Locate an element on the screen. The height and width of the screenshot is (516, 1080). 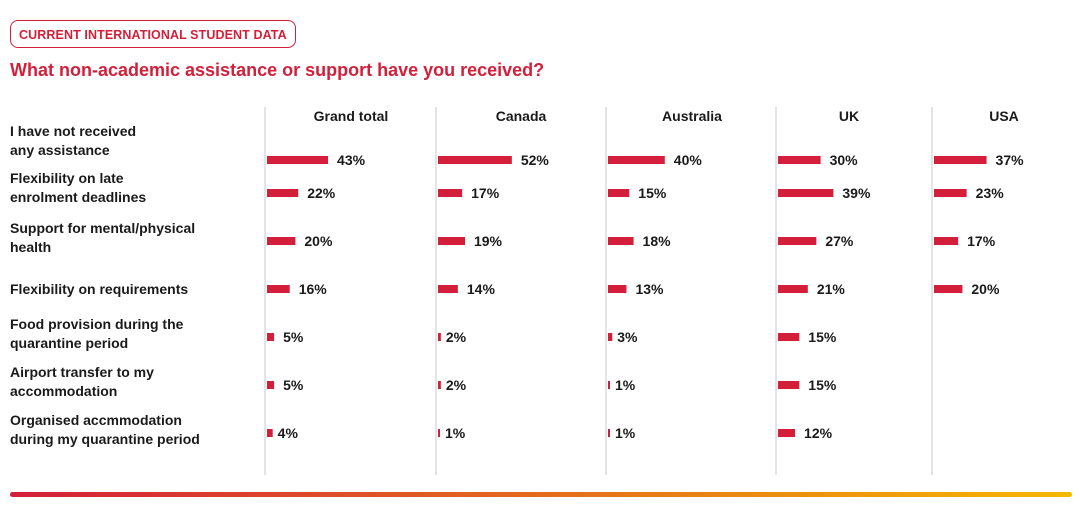
value-label: 12% is located at coordinates (818, 433).